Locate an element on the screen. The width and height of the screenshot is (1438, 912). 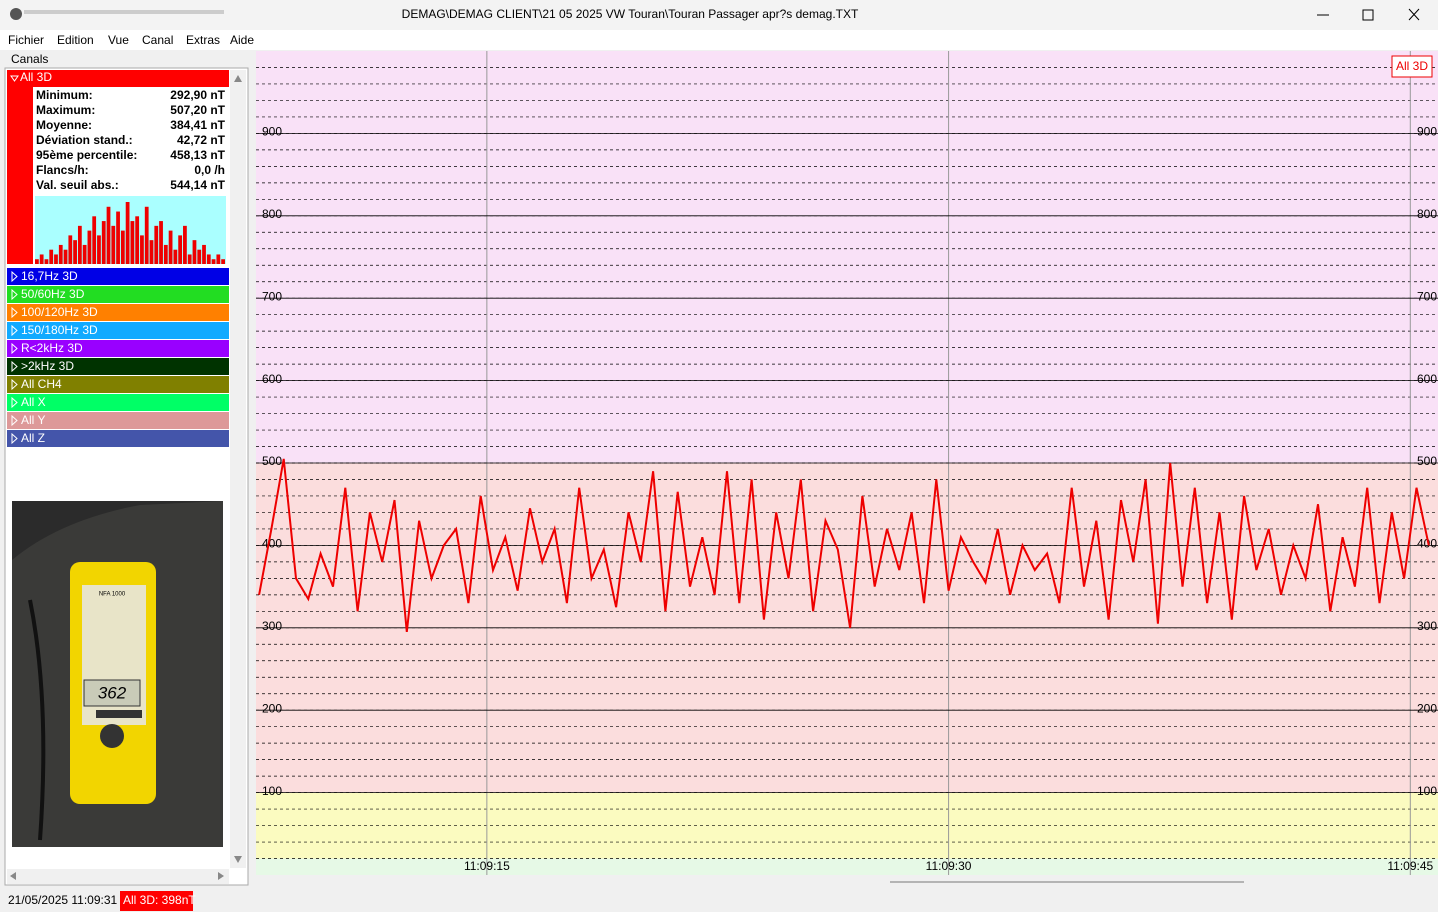
menu-item: Aide is located at coordinates (242, 40).